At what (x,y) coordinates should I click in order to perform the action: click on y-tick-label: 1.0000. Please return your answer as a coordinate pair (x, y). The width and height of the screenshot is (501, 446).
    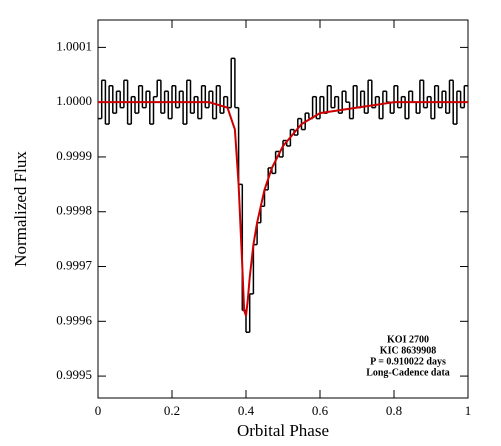
    Looking at the image, I should click on (74, 100).